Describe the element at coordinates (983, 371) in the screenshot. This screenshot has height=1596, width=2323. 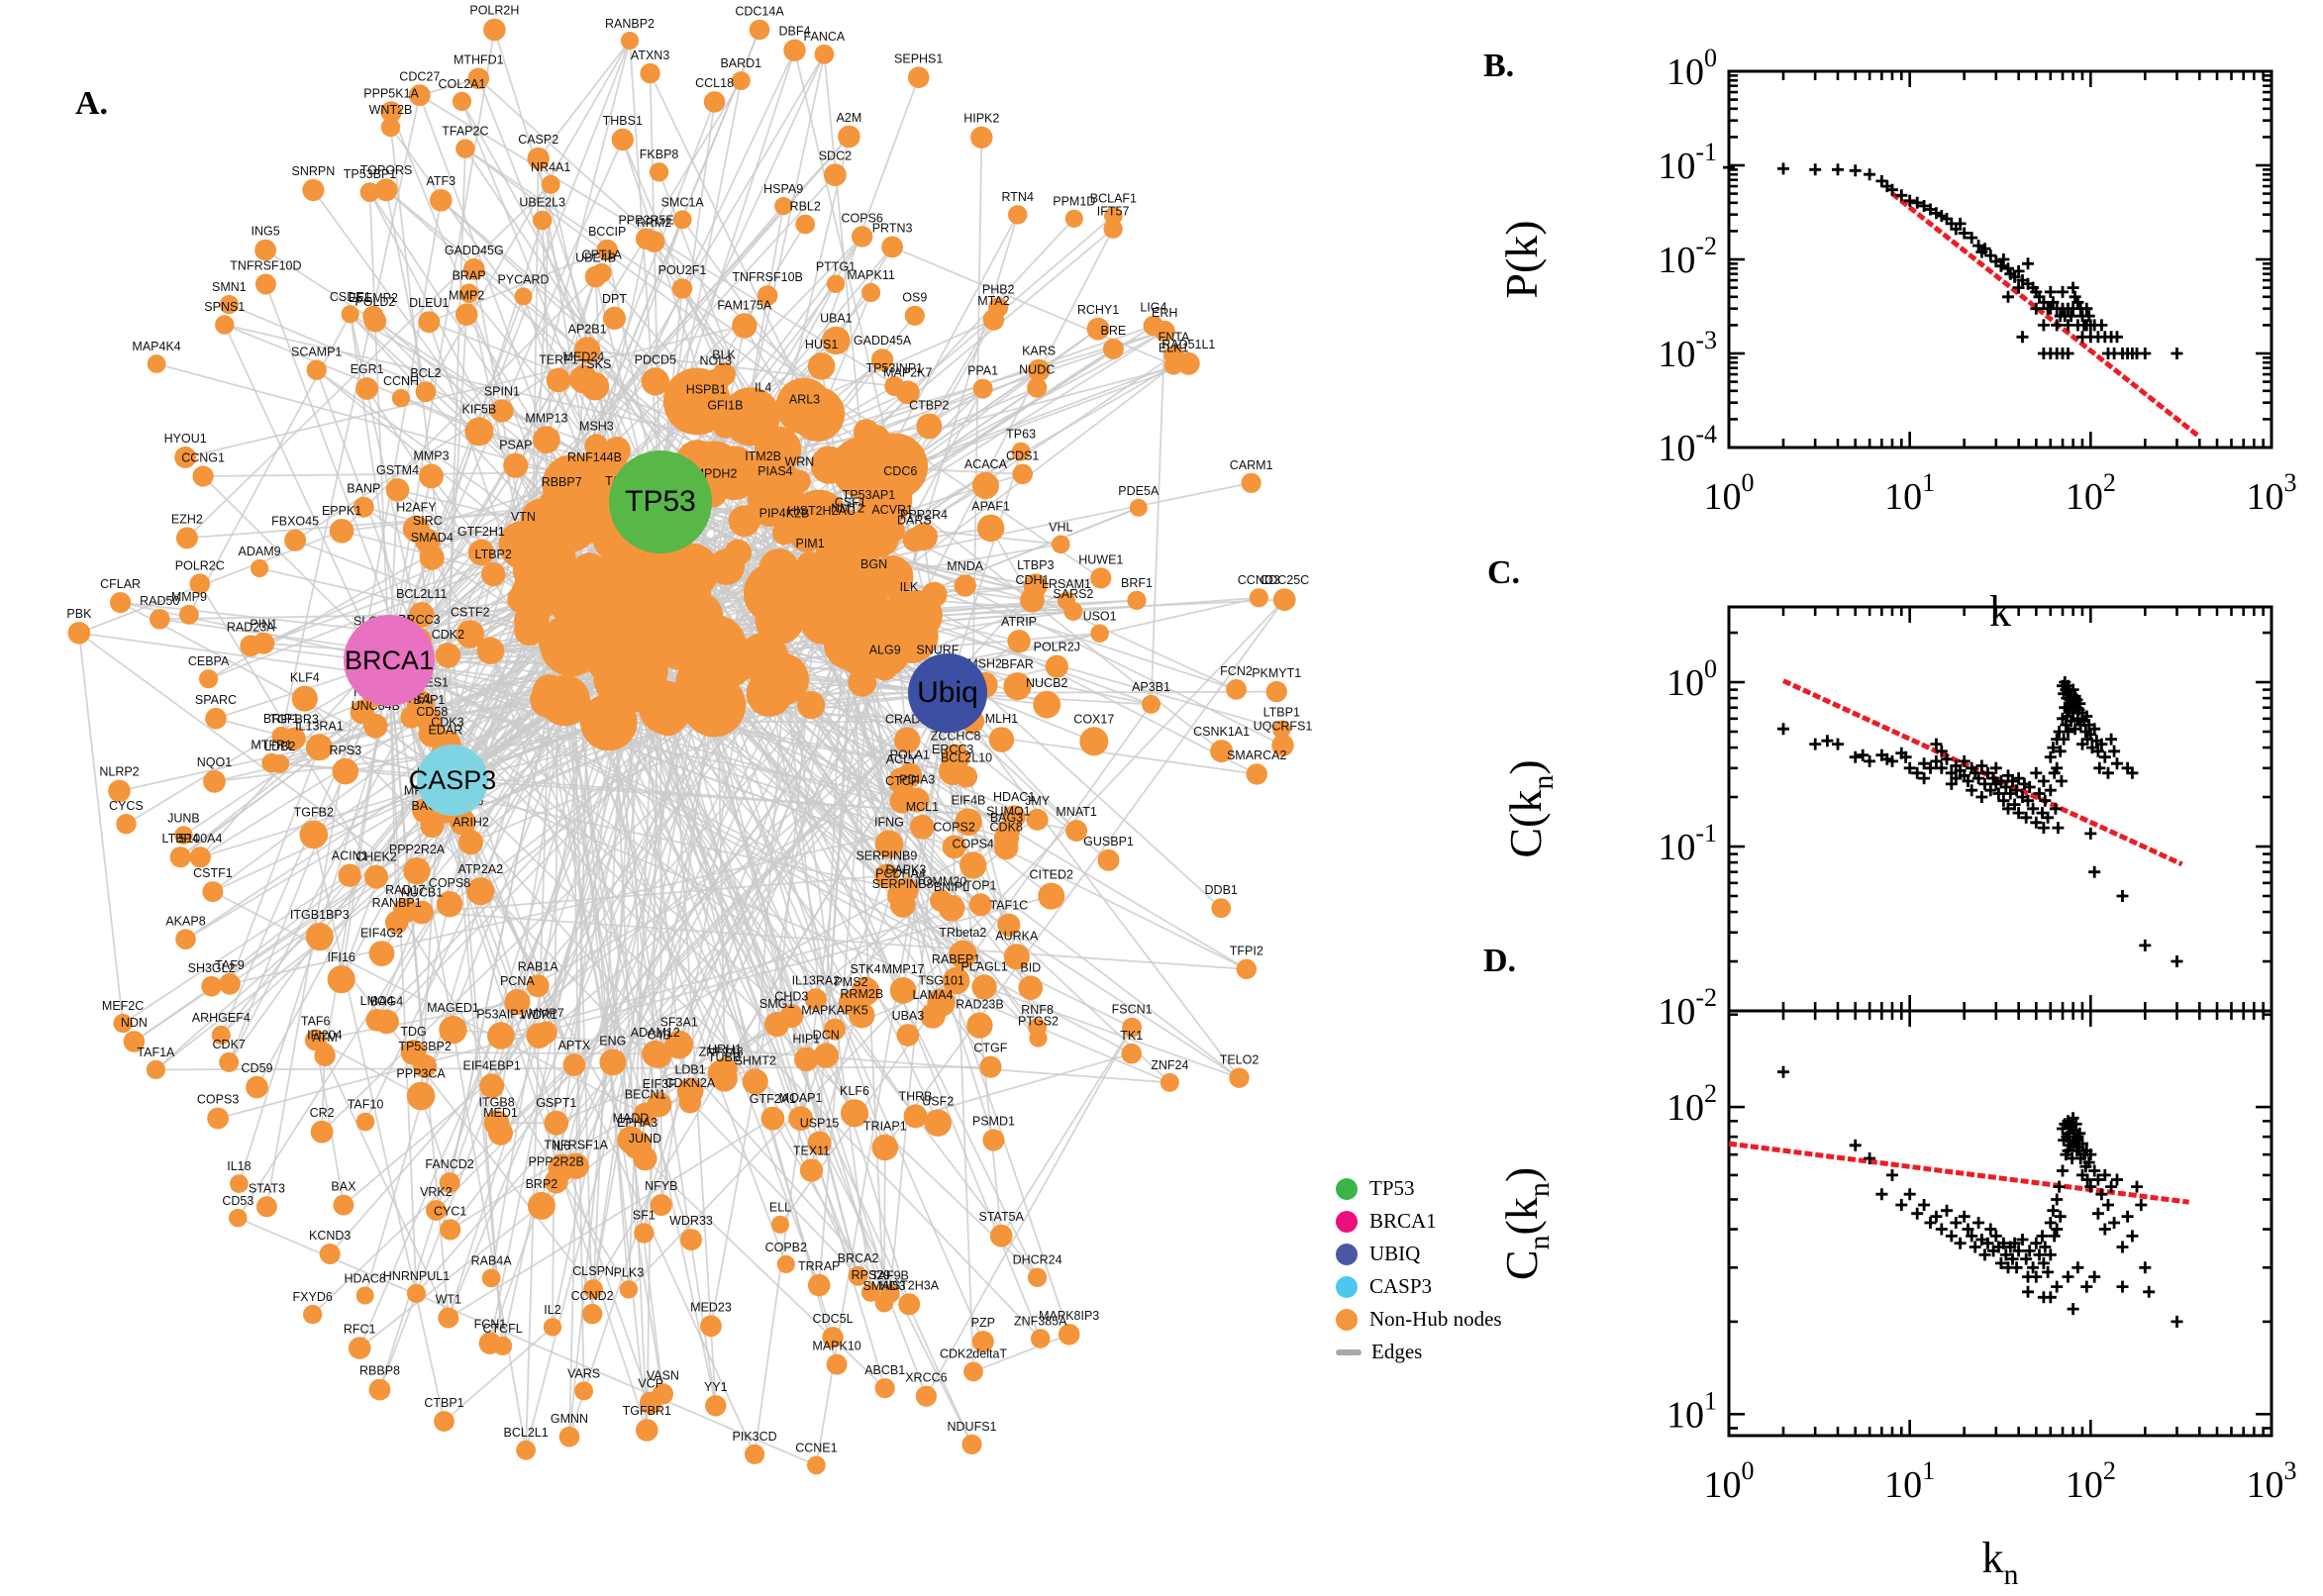
I see `gene-label: PPA1` at that location.